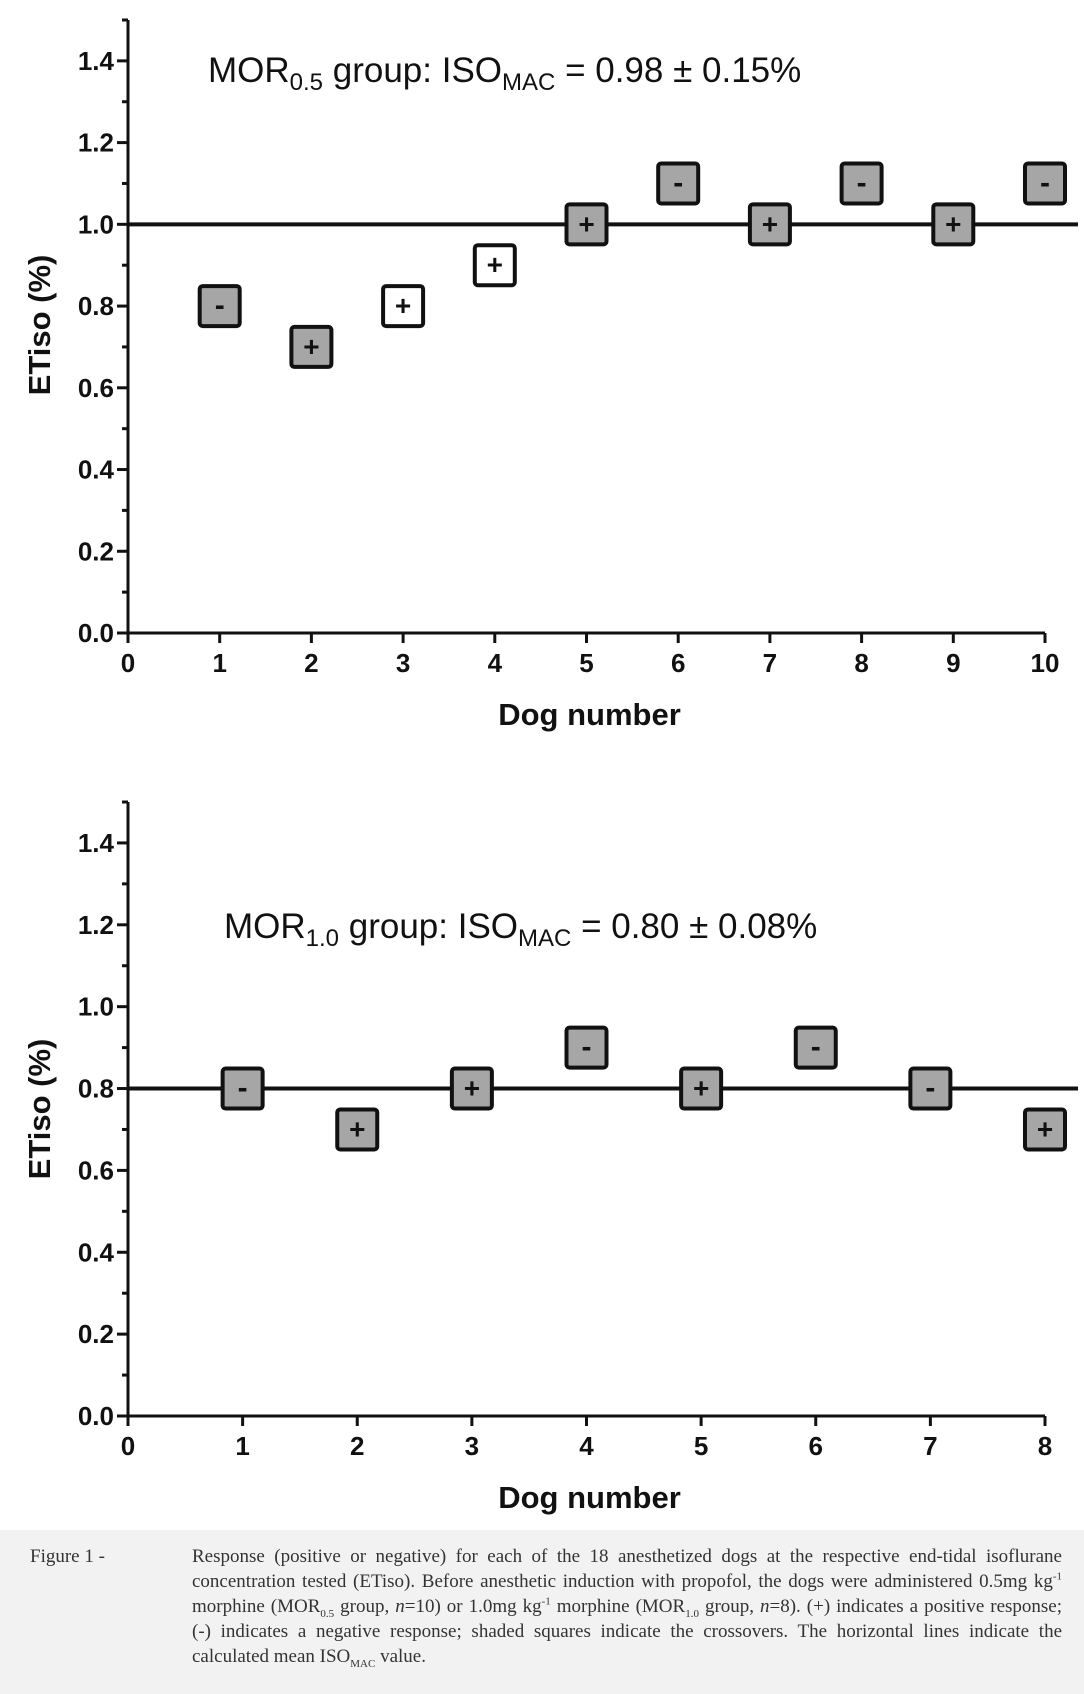 The image size is (1084, 1694). I want to click on x-tick-label: 9, so click(953, 663).